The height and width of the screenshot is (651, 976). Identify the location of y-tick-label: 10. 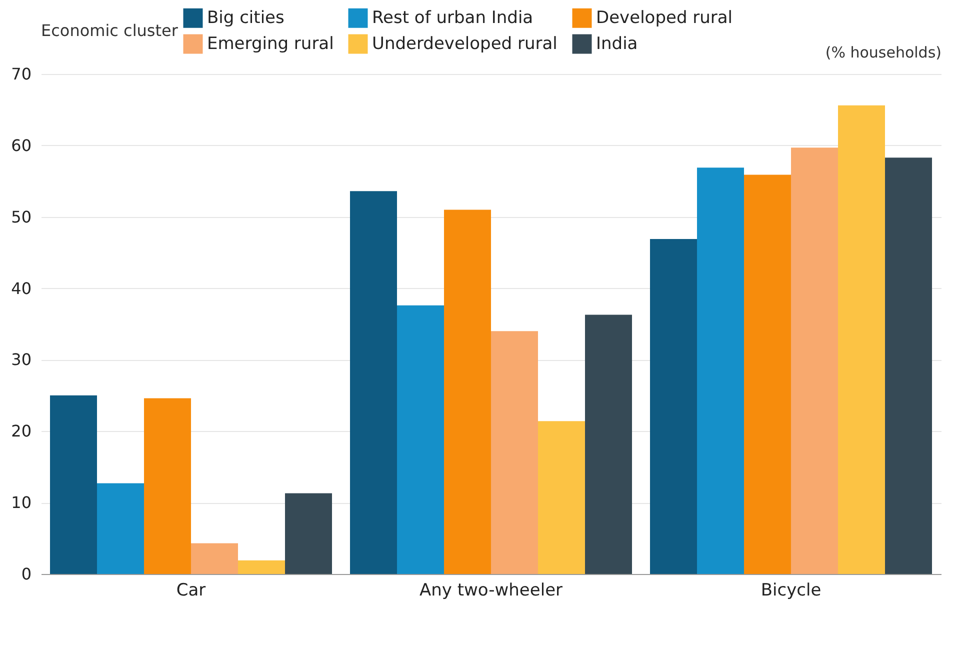
(21, 502).